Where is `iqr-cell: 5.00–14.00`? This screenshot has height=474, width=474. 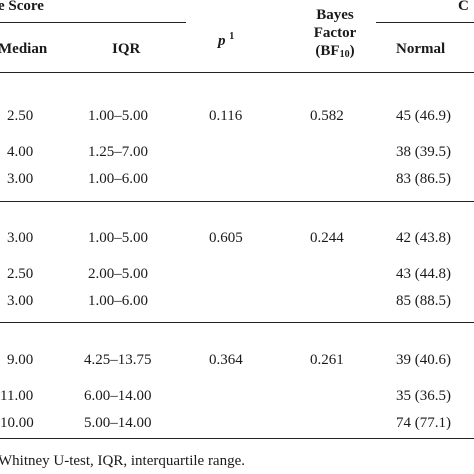
iqr-cell: 5.00–14.00 is located at coordinates (118, 423).